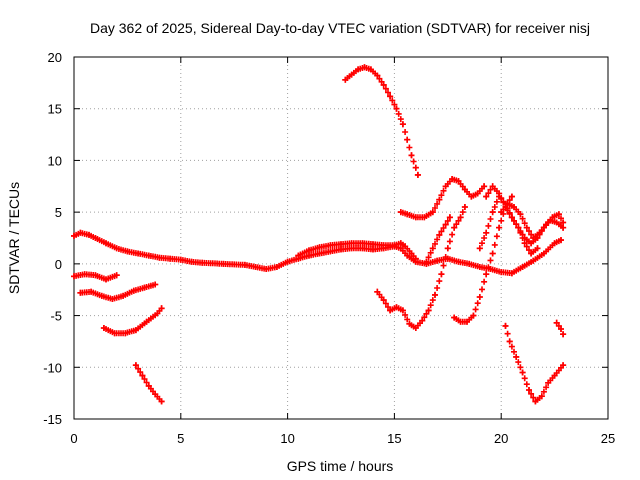  I want to click on x-tick-label: 5, so click(180, 438).